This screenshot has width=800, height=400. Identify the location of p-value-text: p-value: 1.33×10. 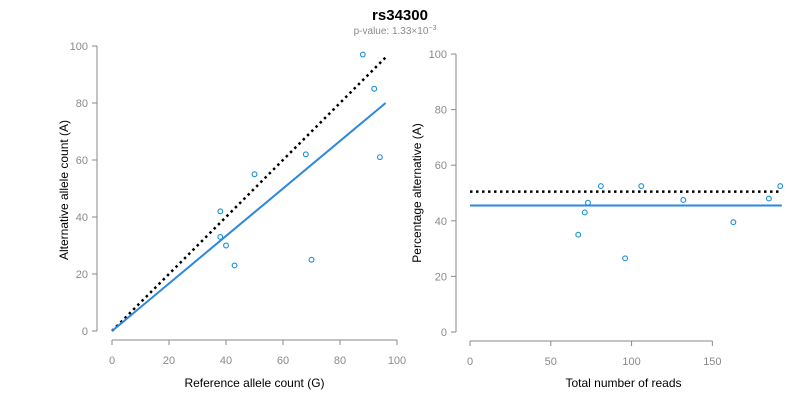
(391, 31).